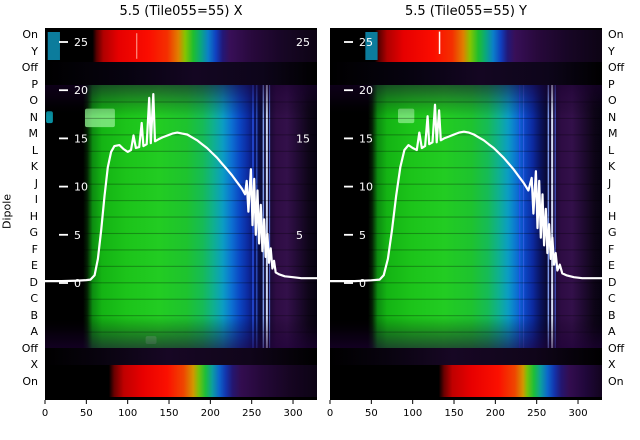  I want to click on panel-title-x: 5.5 (Tile055=55) X, so click(181, 11).